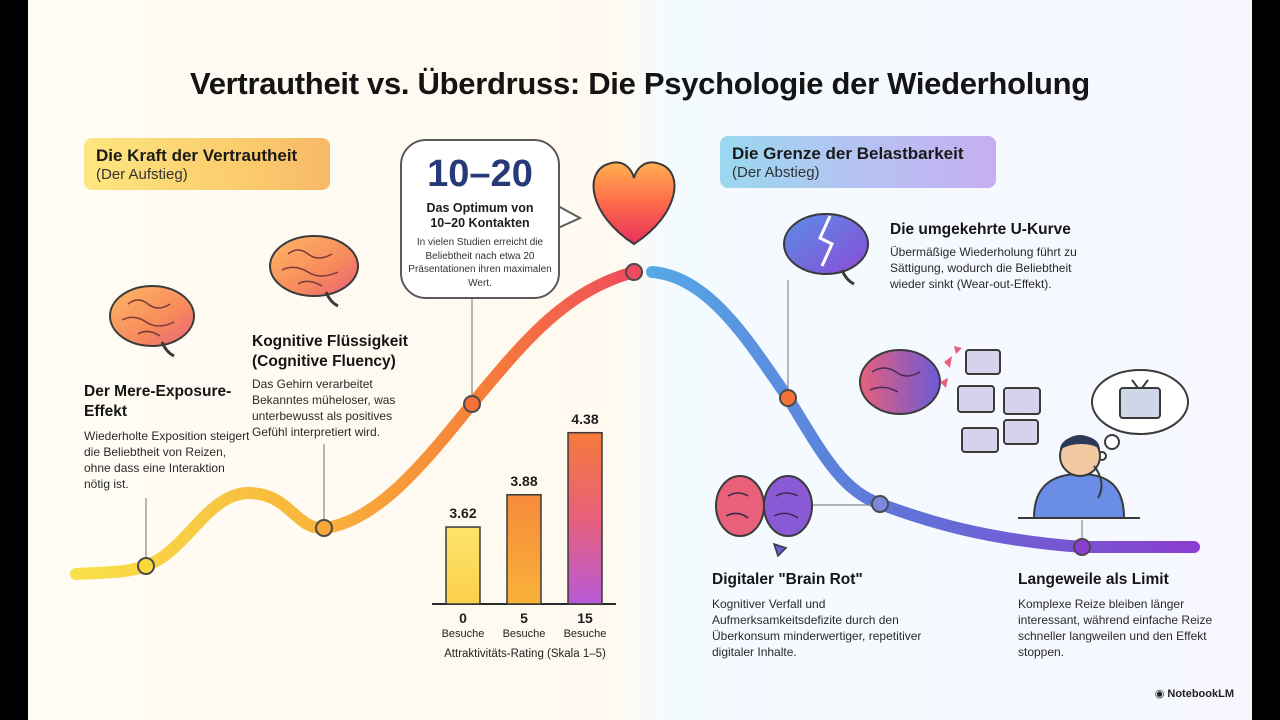 This screenshot has height=720, width=1280. I want to click on u-curve-heading: Die umgekehrte U-Kurve, so click(980, 229).